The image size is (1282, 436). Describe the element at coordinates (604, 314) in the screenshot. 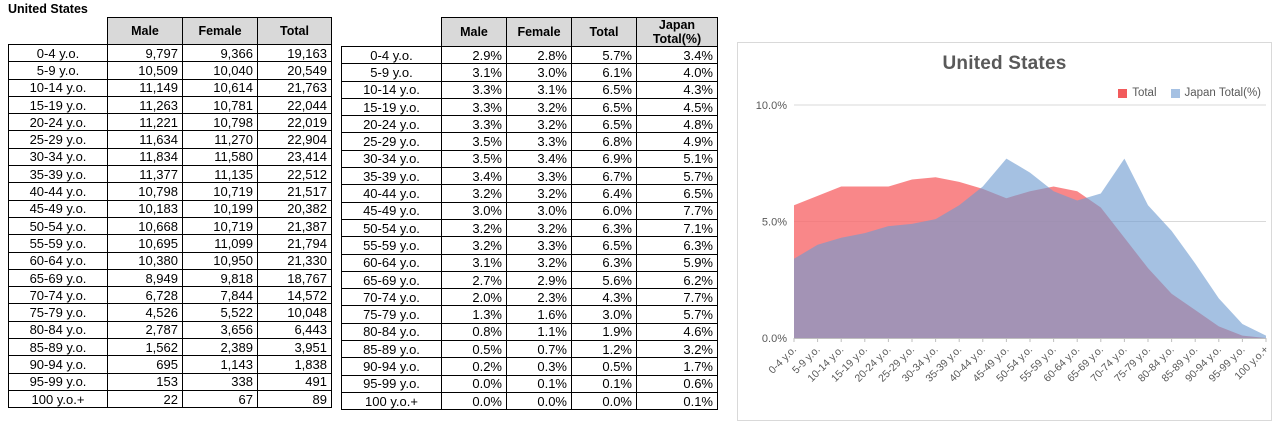

I see `value-cell: 3.0%` at that location.